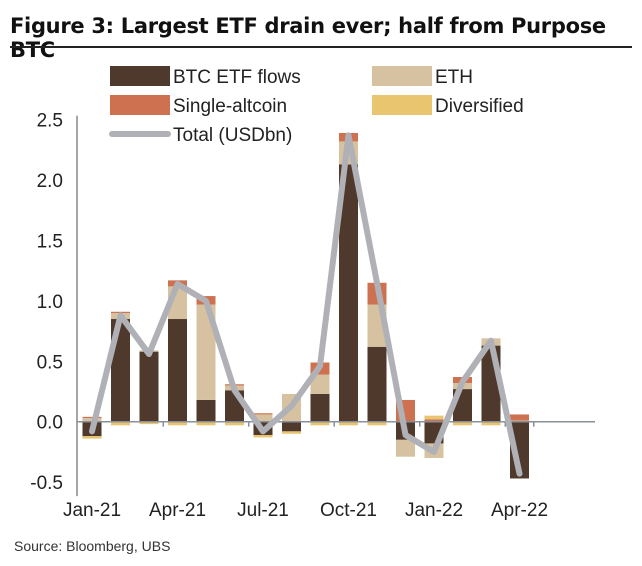 The height and width of the screenshot is (566, 642). What do you see at coordinates (230, 106) in the screenshot?
I see `legend-label: Single-altcoin` at bounding box center [230, 106].